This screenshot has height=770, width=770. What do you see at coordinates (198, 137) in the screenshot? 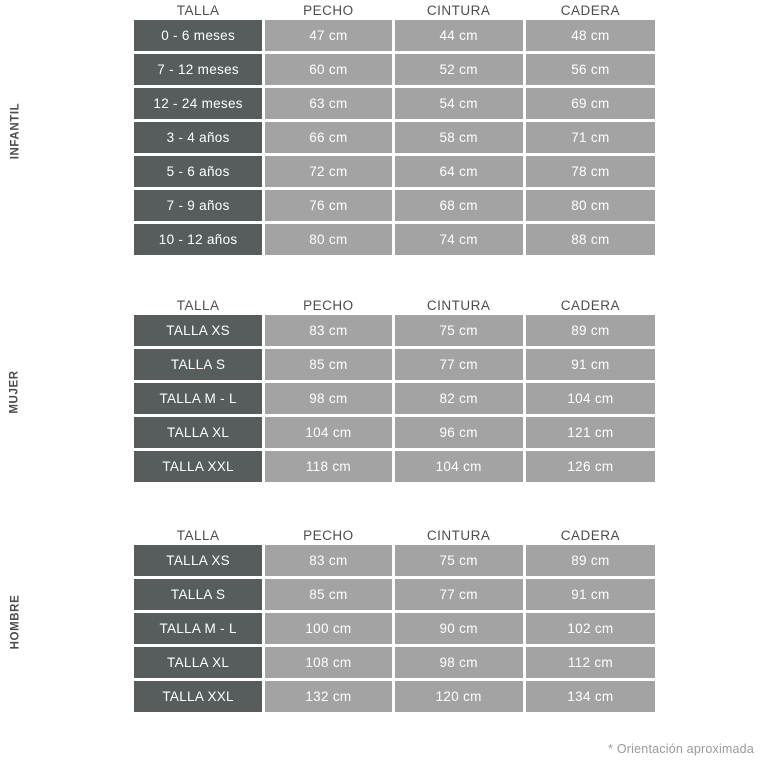
I see `size-name-cell: 3 - 4 años` at bounding box center [198, 137].